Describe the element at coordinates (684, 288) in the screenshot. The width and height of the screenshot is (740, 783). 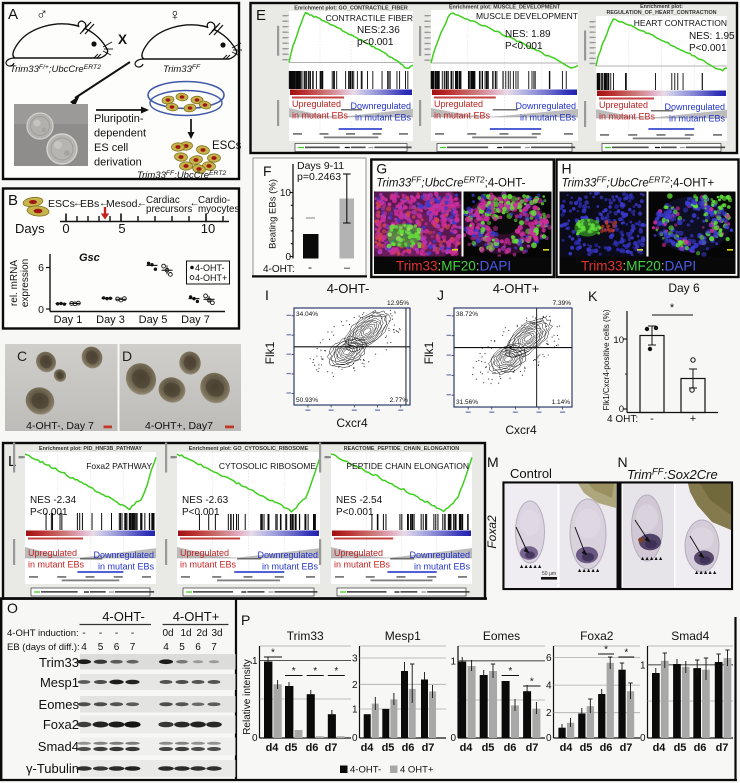
I see `svg-text: Day 6` at that location.